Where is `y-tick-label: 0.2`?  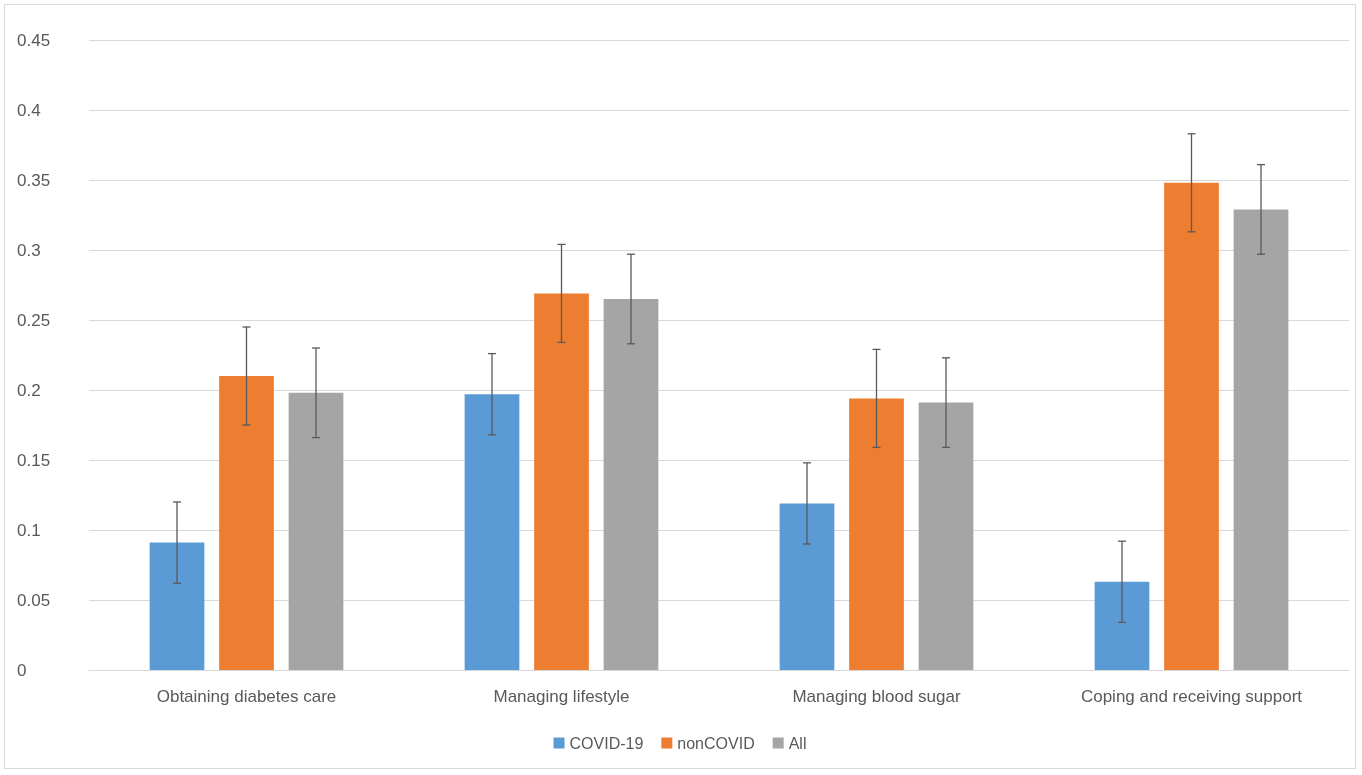
y-tick-label: 0.2 is located at coordinates (29, 390).